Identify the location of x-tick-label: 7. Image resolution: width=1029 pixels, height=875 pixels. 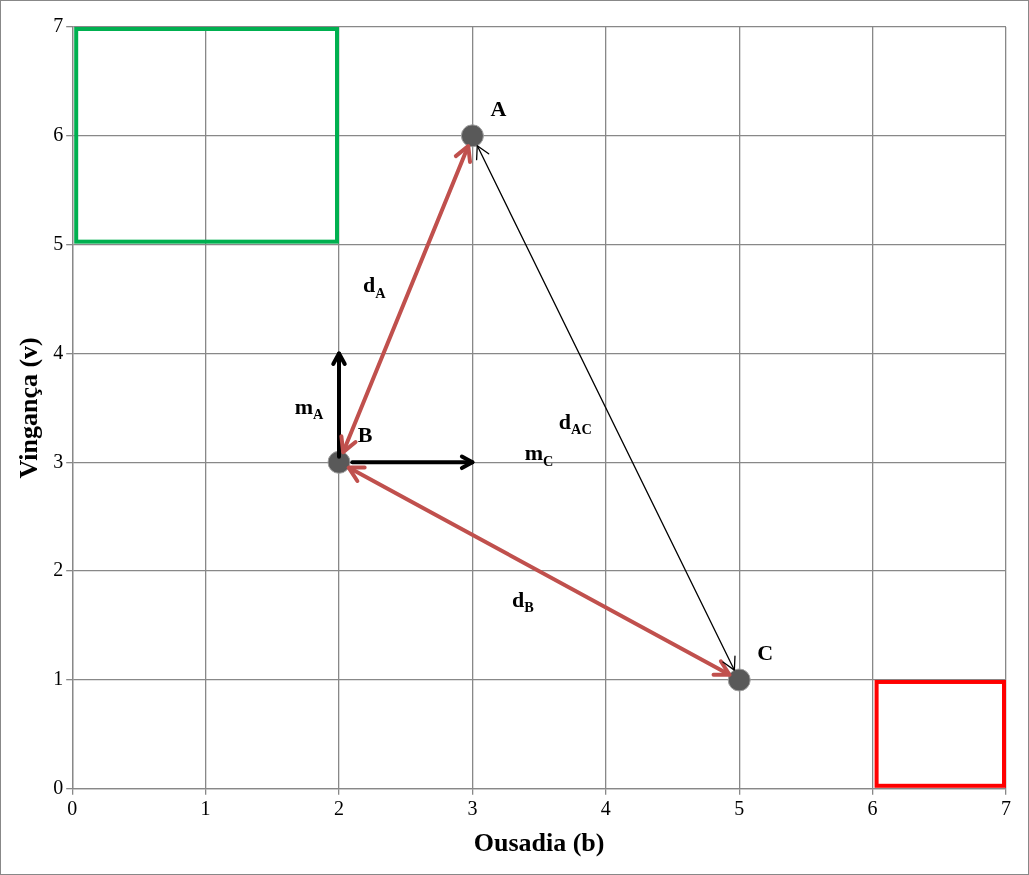
(1006, 808).